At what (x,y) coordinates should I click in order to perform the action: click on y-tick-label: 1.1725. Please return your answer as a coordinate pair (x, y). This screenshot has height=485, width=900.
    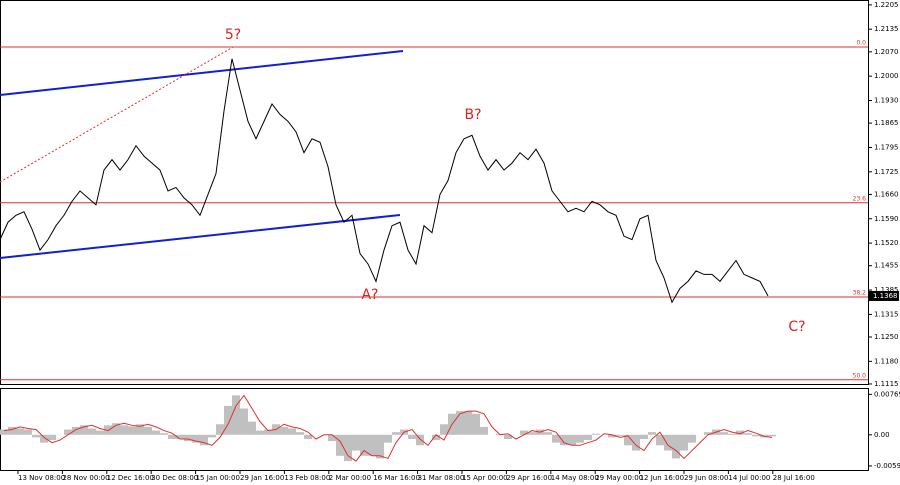
    Looking at the image, I should click on (886, 172).